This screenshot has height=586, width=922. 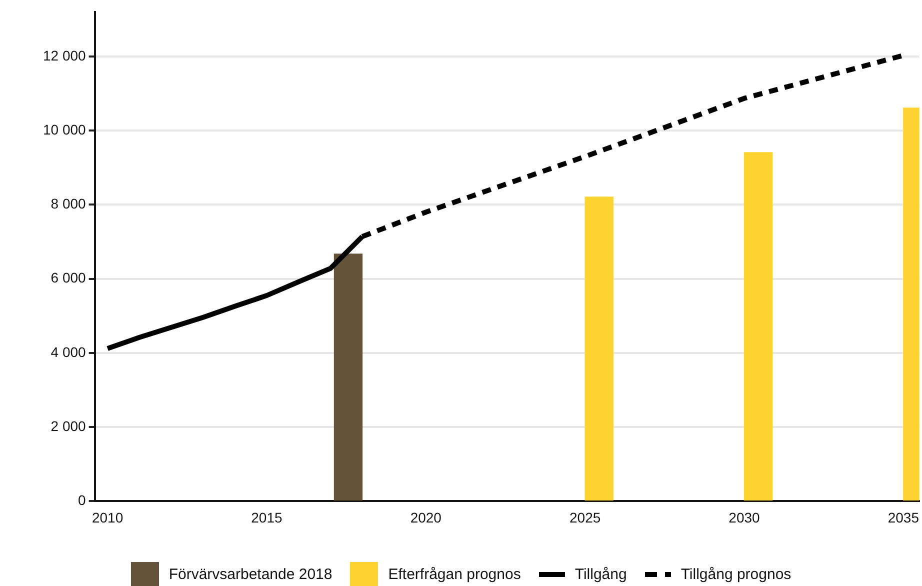 What do you see at coordinates (82, 500) in the screenshot?
I see `y-tick-label: 0` at bounding box center [82, 500].